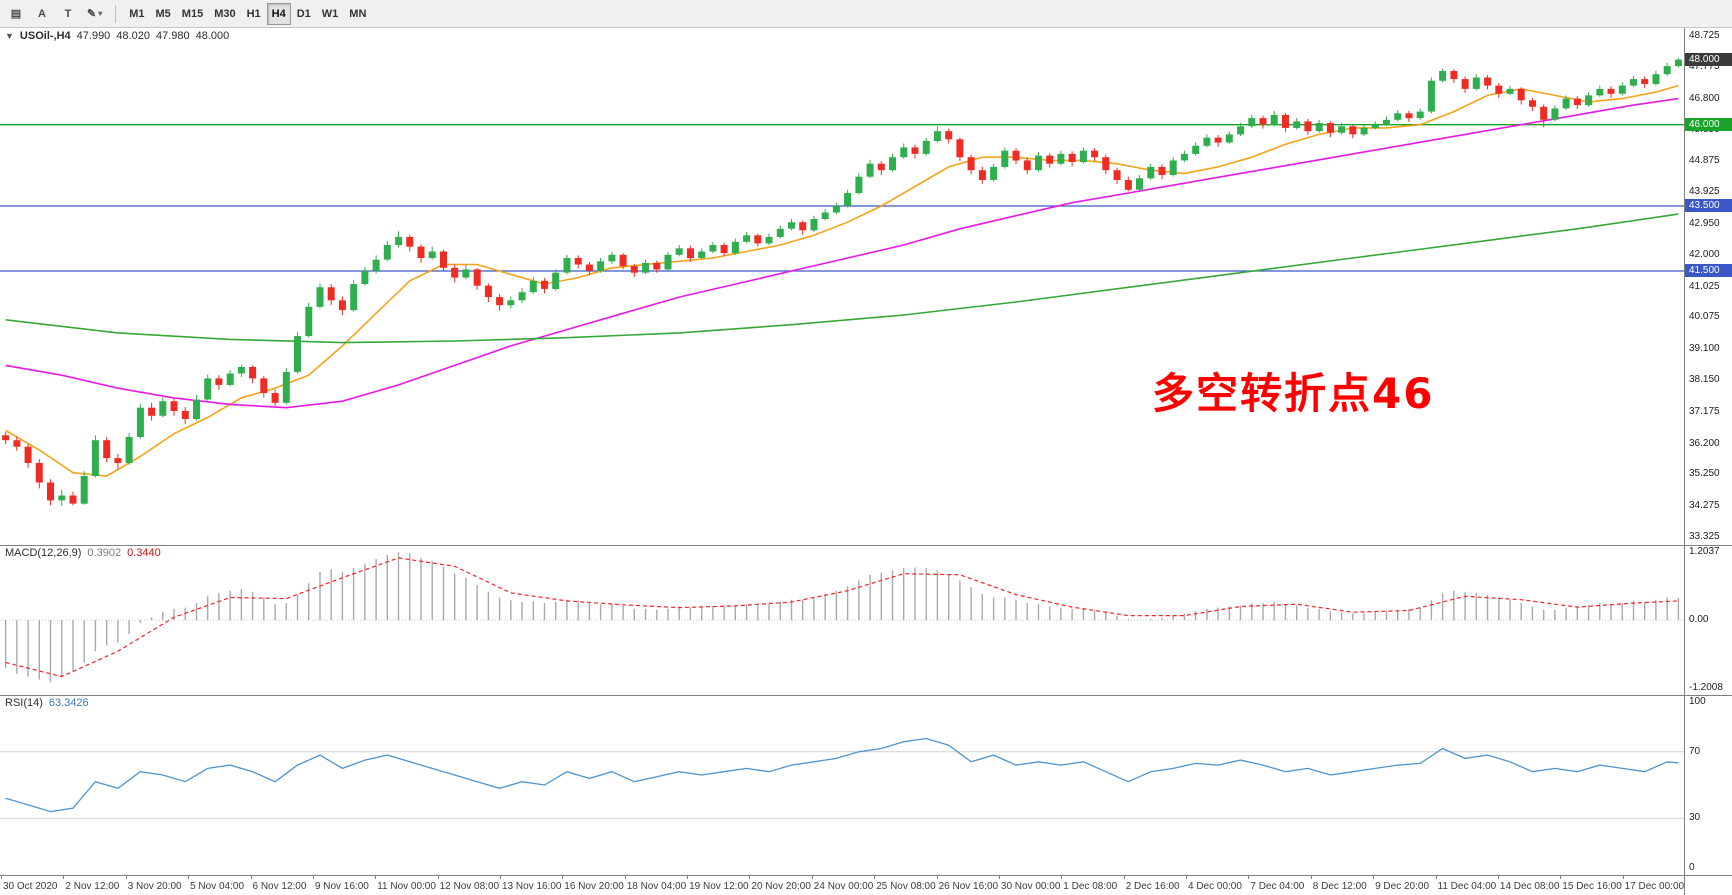  What do you see at coordinates (224, 14) in the screenshot?
I see `timeframe-button-m30: M30` at bounding box center [224, 14].